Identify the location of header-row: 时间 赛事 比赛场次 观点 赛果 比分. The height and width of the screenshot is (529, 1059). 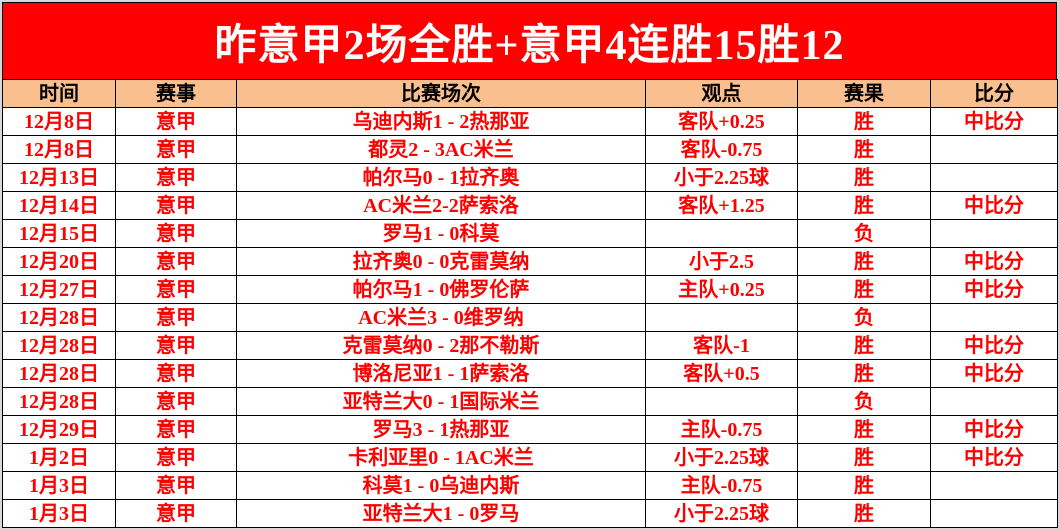
(530, 93).